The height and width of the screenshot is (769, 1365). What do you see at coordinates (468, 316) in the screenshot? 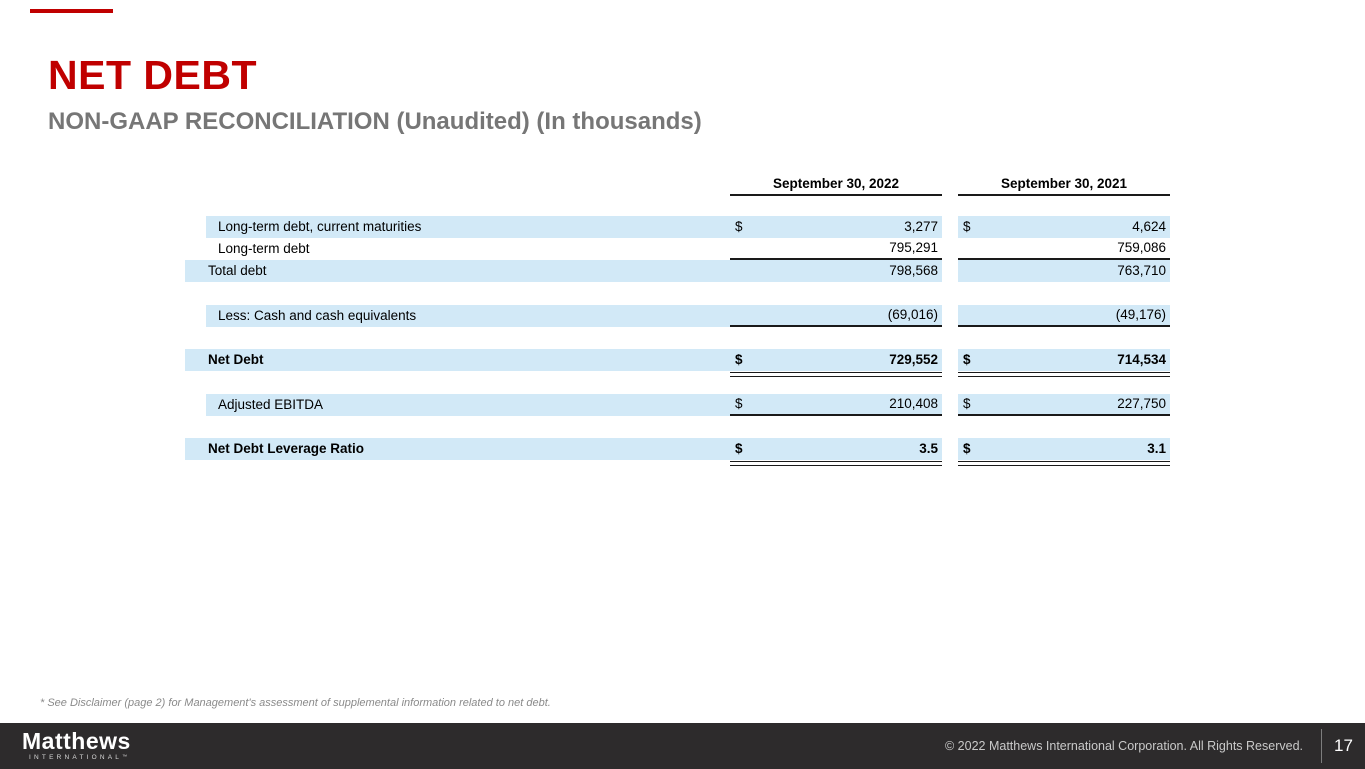
I see `row-label: Less: Cash and cash equivalents` at bounding box center [468, 316].